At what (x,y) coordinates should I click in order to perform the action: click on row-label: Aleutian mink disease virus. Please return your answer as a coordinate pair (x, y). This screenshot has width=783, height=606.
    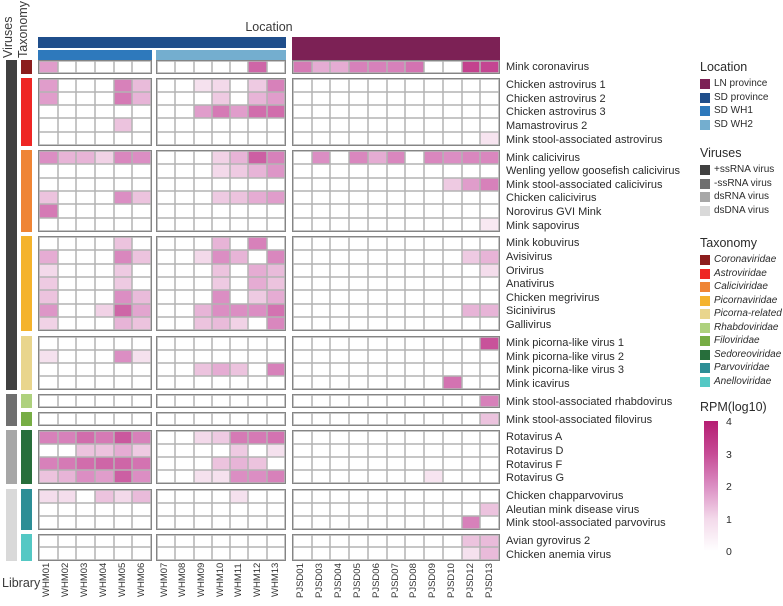
    Looking at the image, I should click on (573, 509).